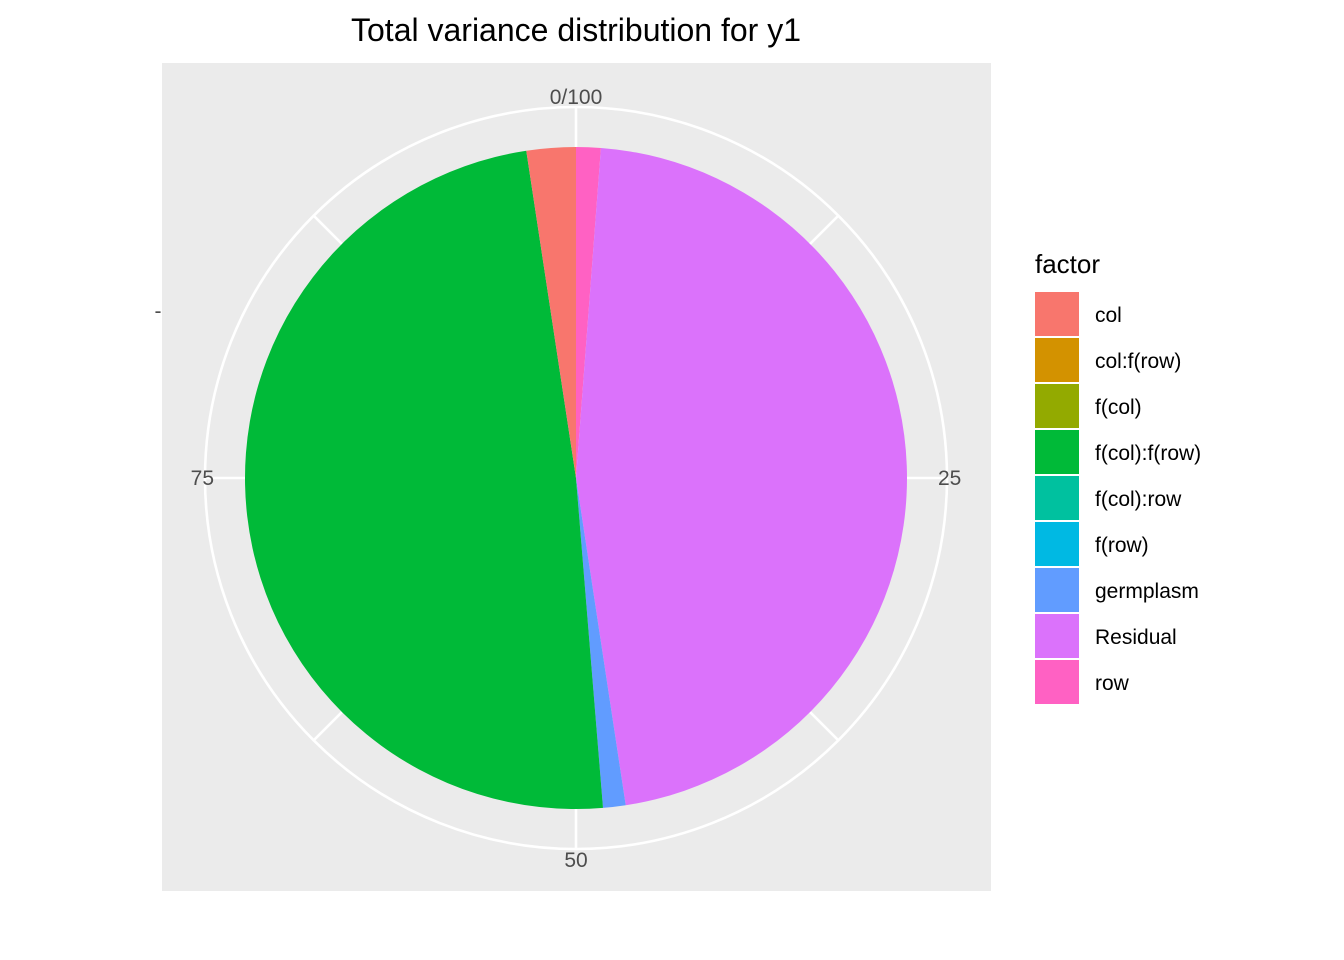 The width and height of the screenshot is (1344, 960). Describe the element at coordinates (1148, 453) in the screenshot. I see `legend-label: f(col):f(row)` at that location.